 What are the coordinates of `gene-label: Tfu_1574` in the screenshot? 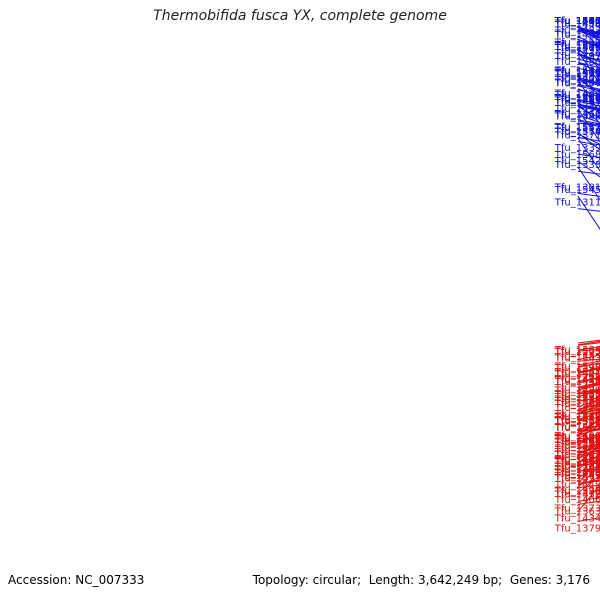 It's located at (577, 132).